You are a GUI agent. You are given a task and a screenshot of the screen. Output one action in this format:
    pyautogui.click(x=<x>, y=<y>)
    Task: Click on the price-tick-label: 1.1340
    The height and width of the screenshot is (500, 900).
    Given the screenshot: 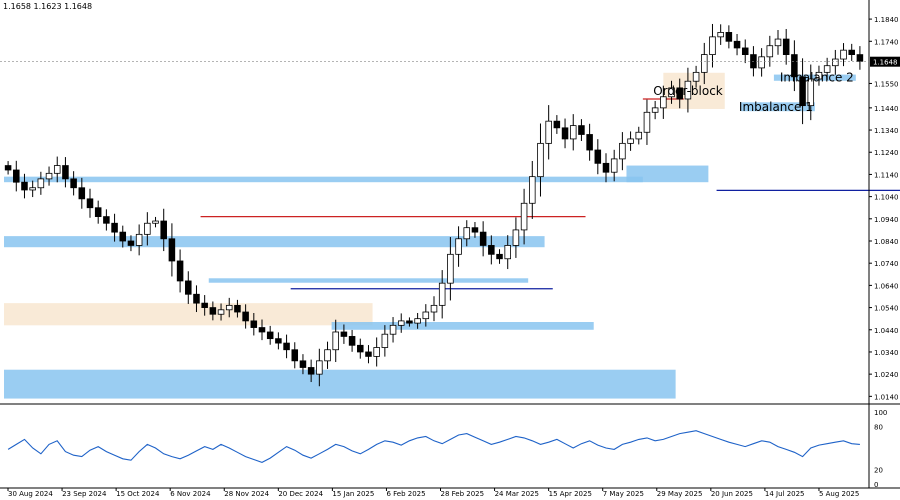 What is the action you would take?
    pyautogui.click(x=886, y=131)
    